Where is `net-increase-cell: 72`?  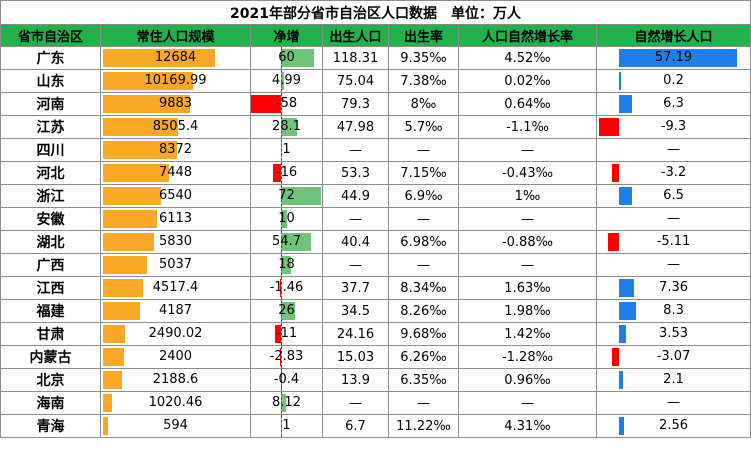 net-increase-cell: 72 is located at coordinates (286, 196).